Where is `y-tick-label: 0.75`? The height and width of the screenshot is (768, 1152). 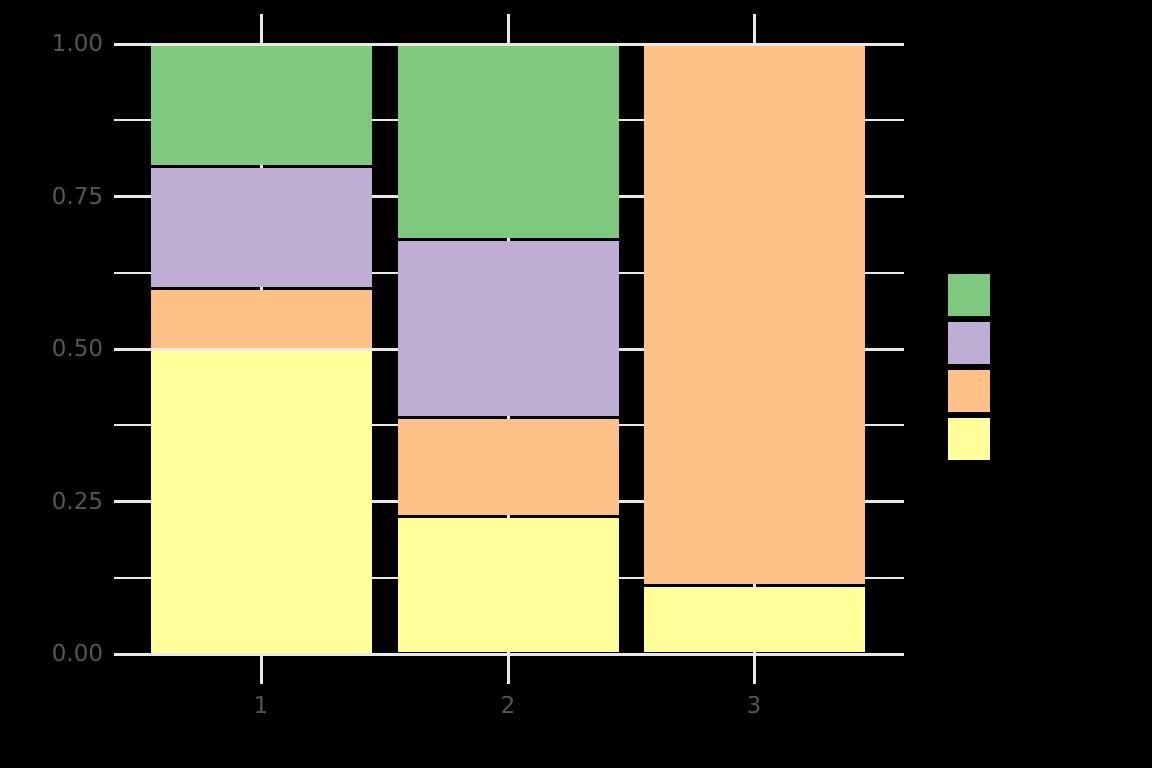
y-tick-label: 0.75 is located at coordinates (77, 196).